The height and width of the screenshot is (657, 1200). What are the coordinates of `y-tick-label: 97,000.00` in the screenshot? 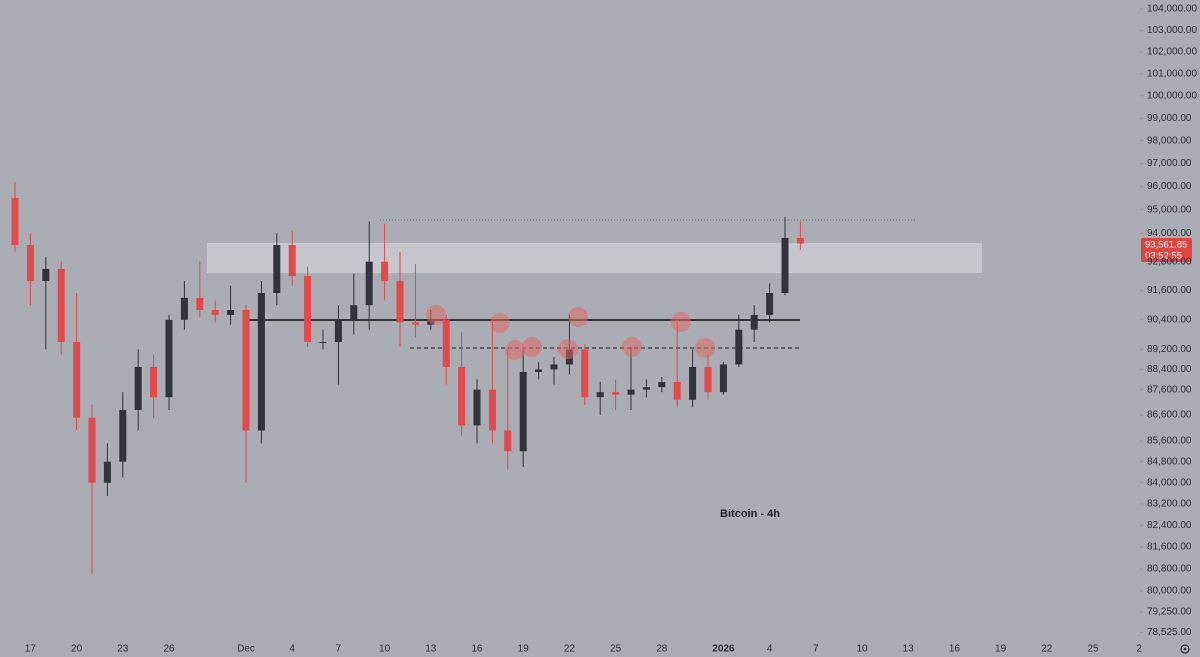 It's located at (1169, 163).